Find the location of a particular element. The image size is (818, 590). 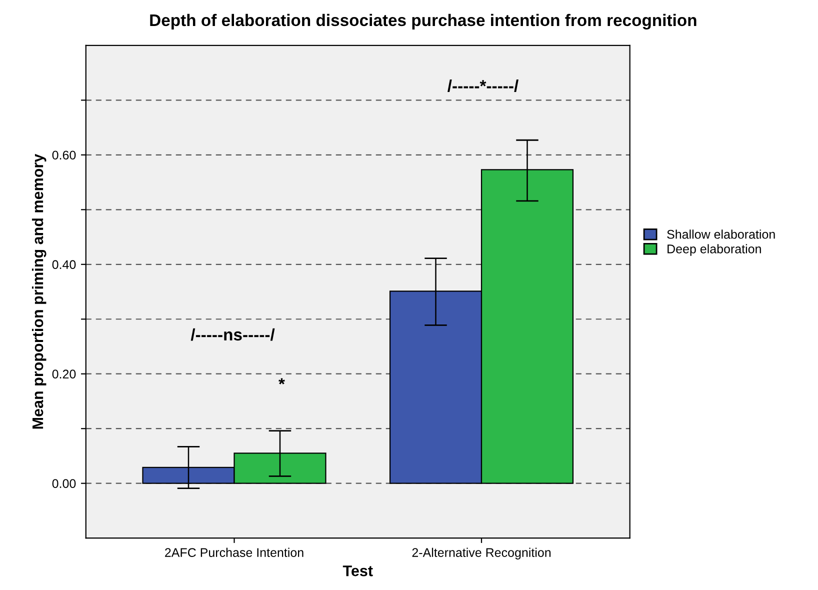

annotation: /-----ns-----/ is located at coordinates (232, 334).